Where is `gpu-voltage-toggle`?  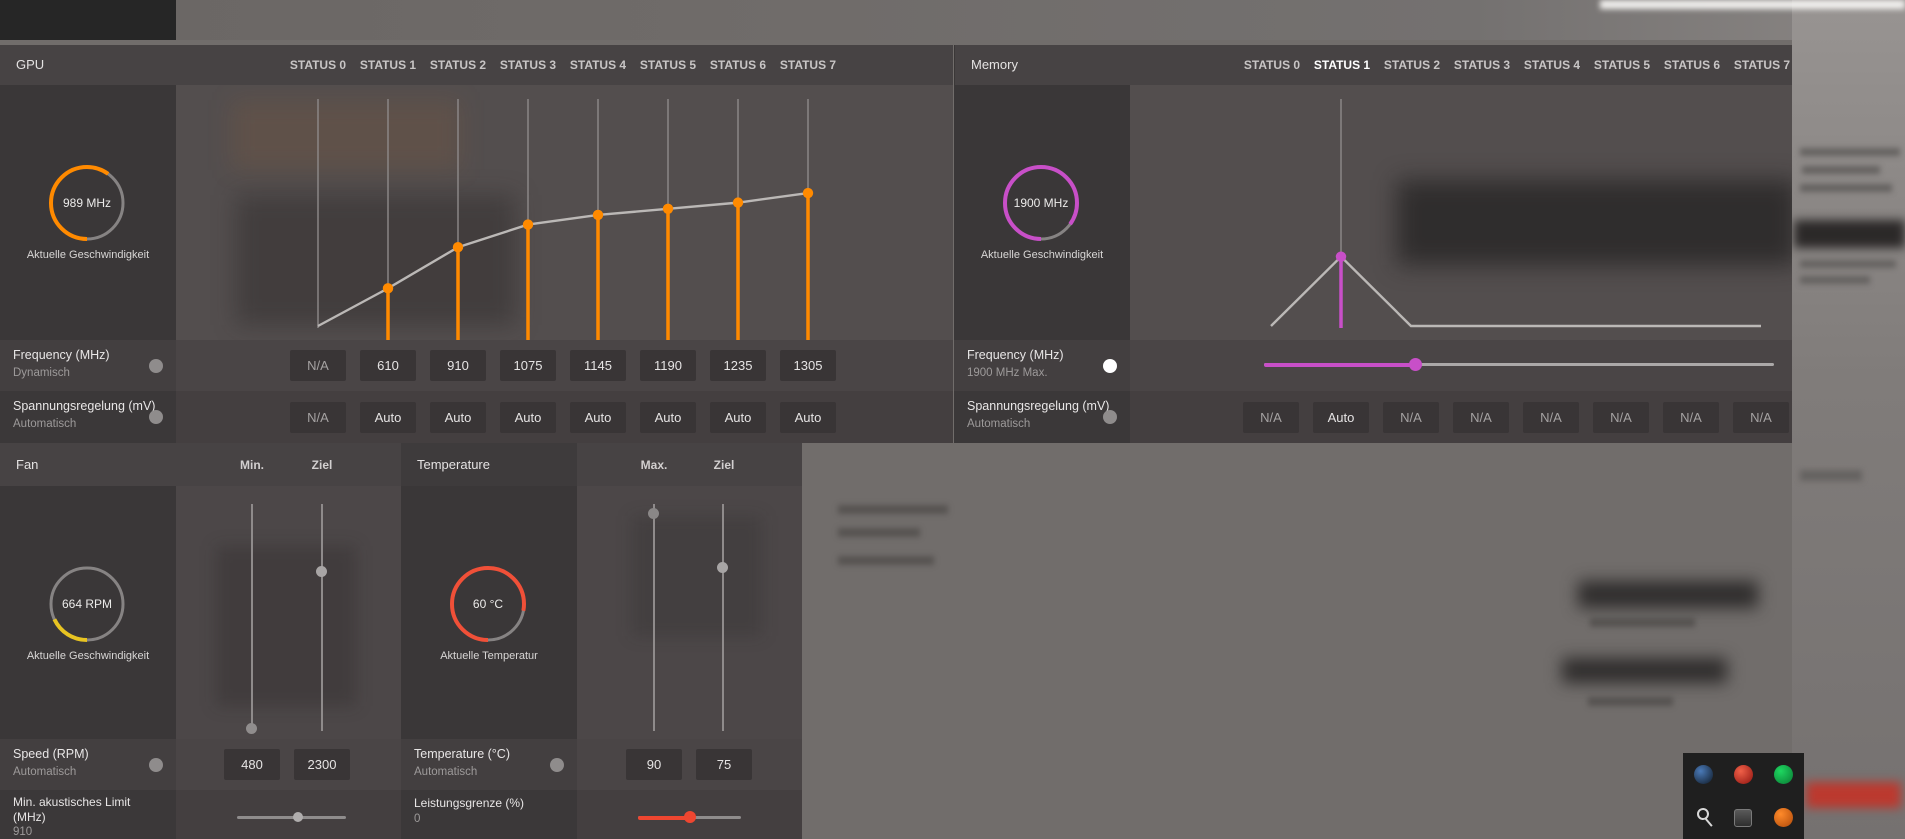 gpu-voltage-toggle is located at coordinates (156, 417).